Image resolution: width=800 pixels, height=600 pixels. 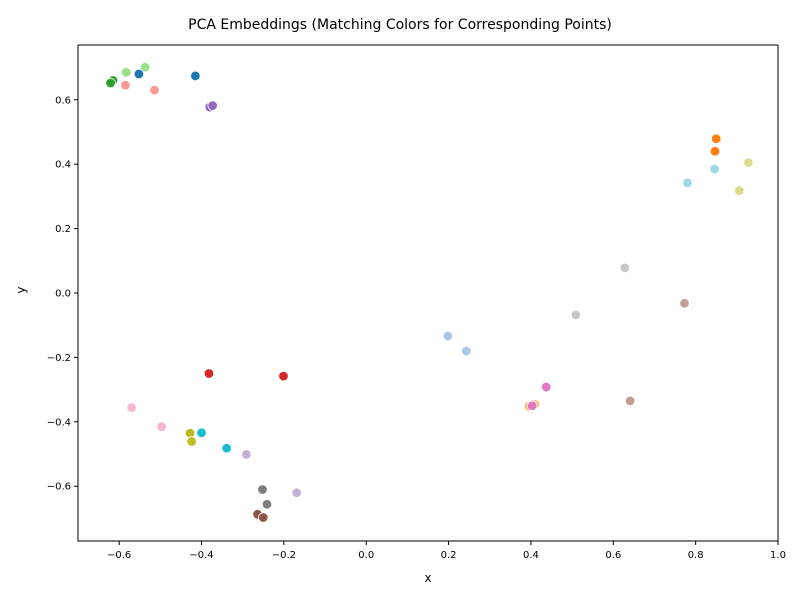 What do you see at coordinates (119, 555) in the screenshot?
I see `x-tick-label: −0.6` at bounding box center [119, 555].